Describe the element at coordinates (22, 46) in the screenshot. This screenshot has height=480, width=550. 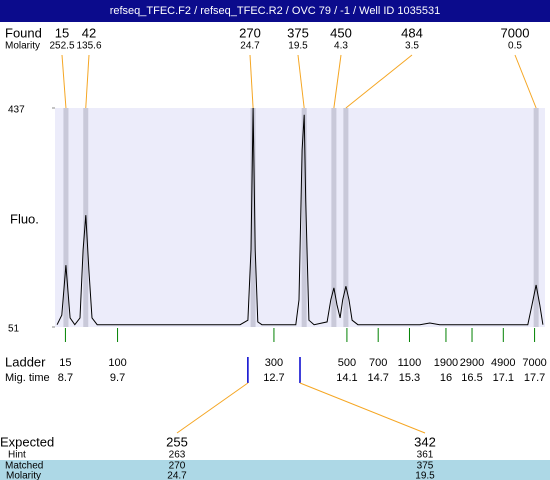
I see `molarity-label: Molarity` at that location.